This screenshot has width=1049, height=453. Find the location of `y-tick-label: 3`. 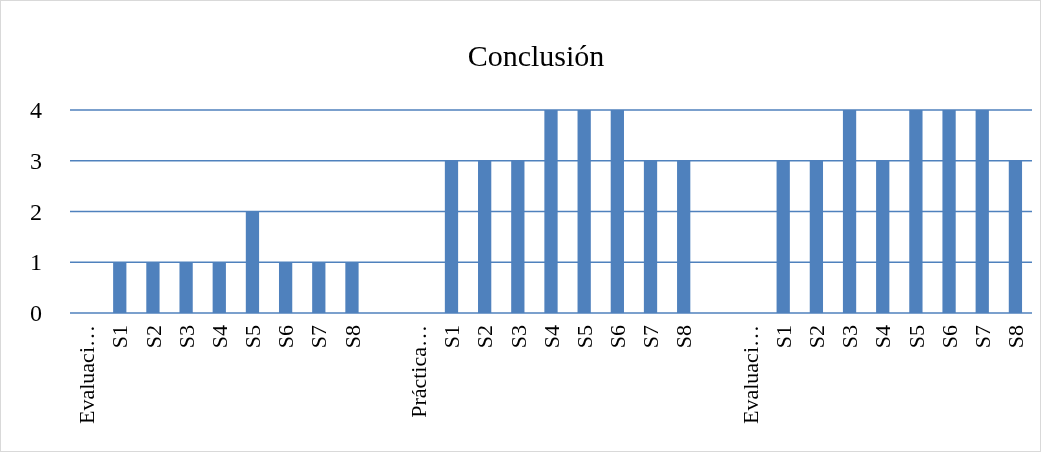

y-tick-label: 3 is located at coordinates (36, 160).